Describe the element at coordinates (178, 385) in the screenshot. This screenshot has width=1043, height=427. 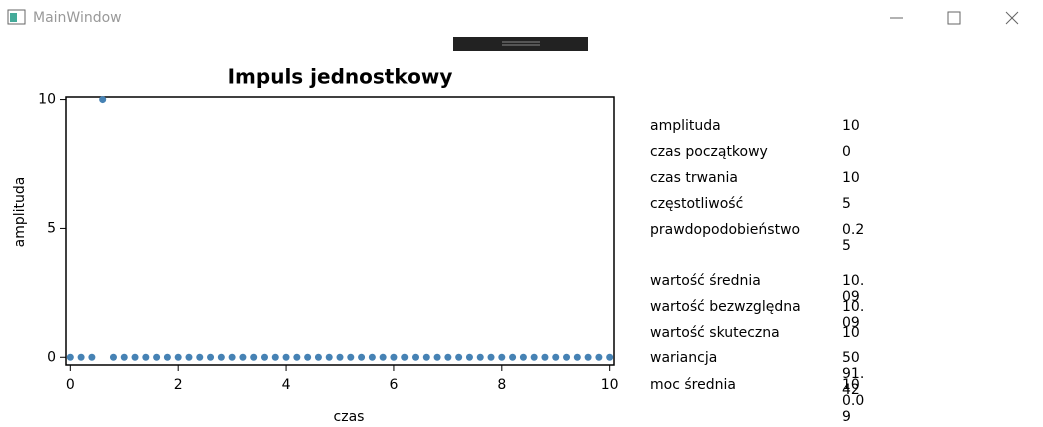
I see `x-tick-label: 2` at that location.